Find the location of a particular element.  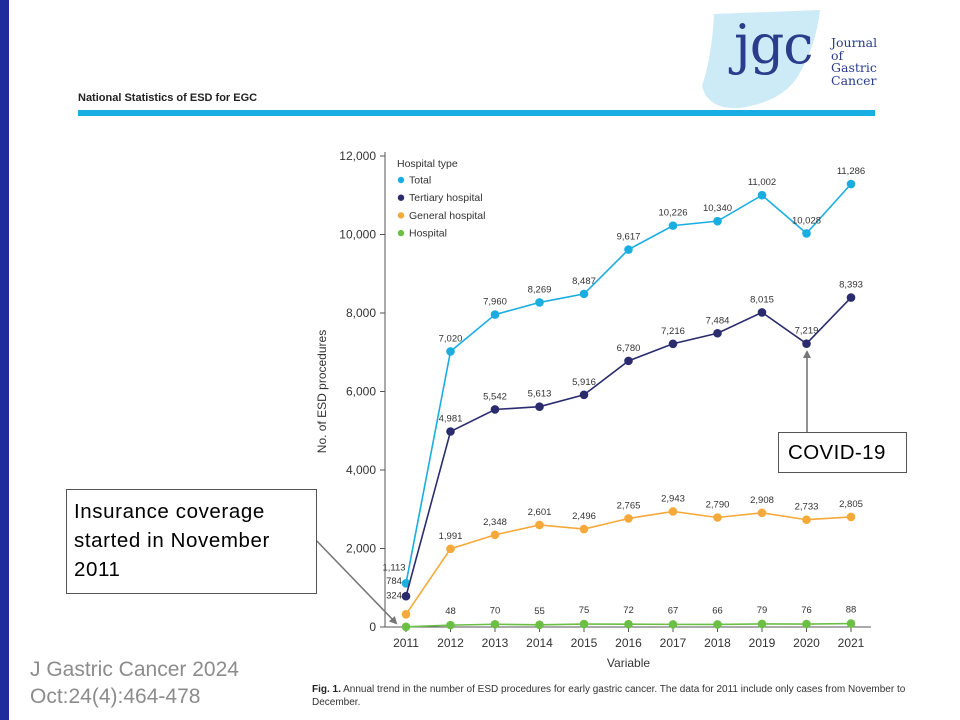

citation-line-1: J Gastric Cancer 2024 is located at coordinates (134, 669).